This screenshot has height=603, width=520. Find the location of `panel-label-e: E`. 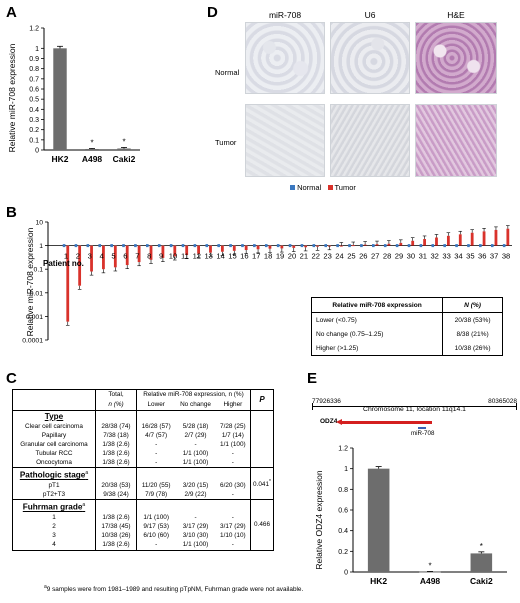

panel-label-e: E is located at coordinates (312, 378).